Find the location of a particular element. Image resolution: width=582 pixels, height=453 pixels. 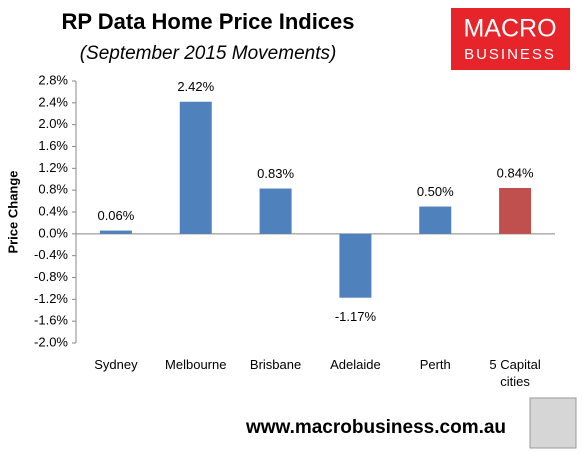

y-tick-label: -2.0% is located at coordinates (51, 341).